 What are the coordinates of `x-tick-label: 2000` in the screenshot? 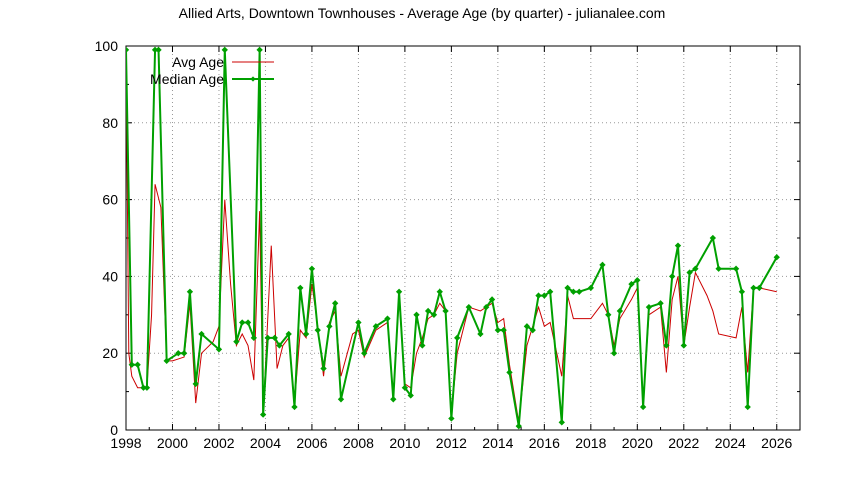 It's located at (172, 443).